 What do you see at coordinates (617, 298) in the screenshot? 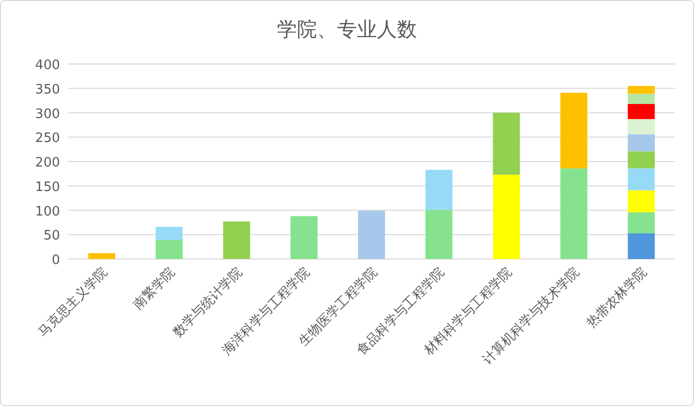
I see `x-tick-label: 热带农林学院` at bounding box center [617, 298].